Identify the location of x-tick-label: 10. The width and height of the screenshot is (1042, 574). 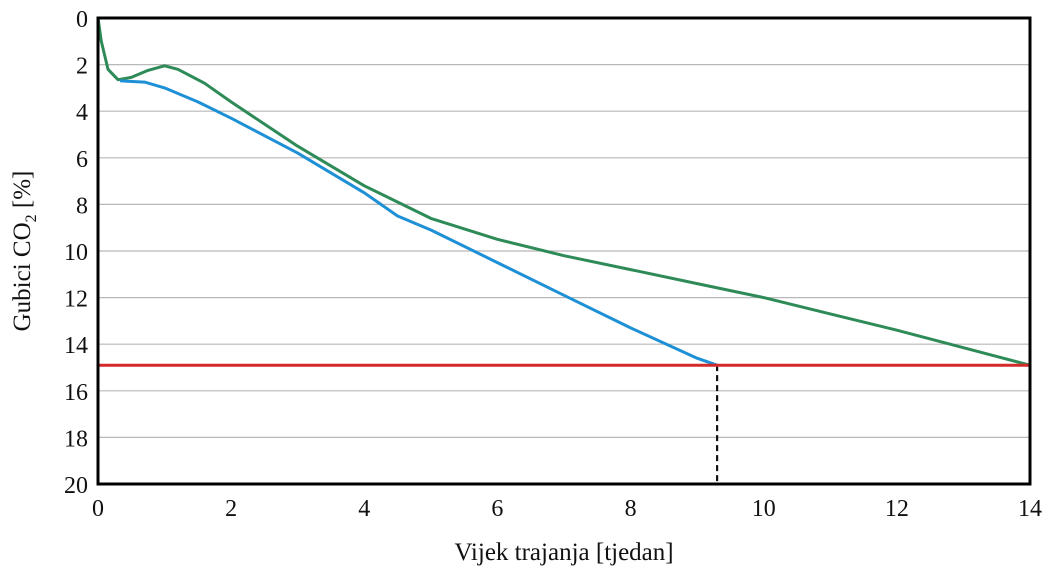
(764, 509).